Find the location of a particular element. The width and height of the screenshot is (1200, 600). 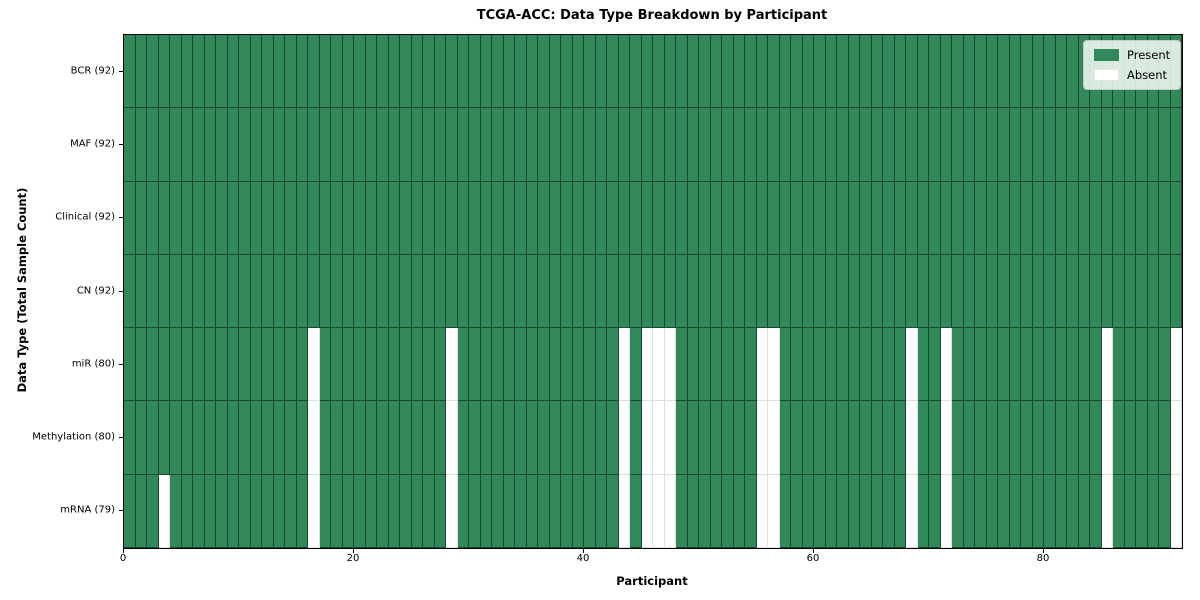

y-tick-mark is located at coordinates (121, 364).